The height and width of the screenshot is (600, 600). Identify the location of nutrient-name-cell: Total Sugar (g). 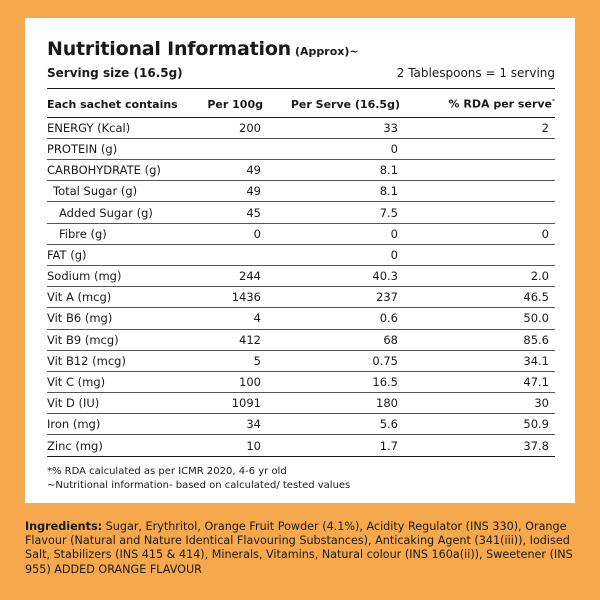
(118, 191).